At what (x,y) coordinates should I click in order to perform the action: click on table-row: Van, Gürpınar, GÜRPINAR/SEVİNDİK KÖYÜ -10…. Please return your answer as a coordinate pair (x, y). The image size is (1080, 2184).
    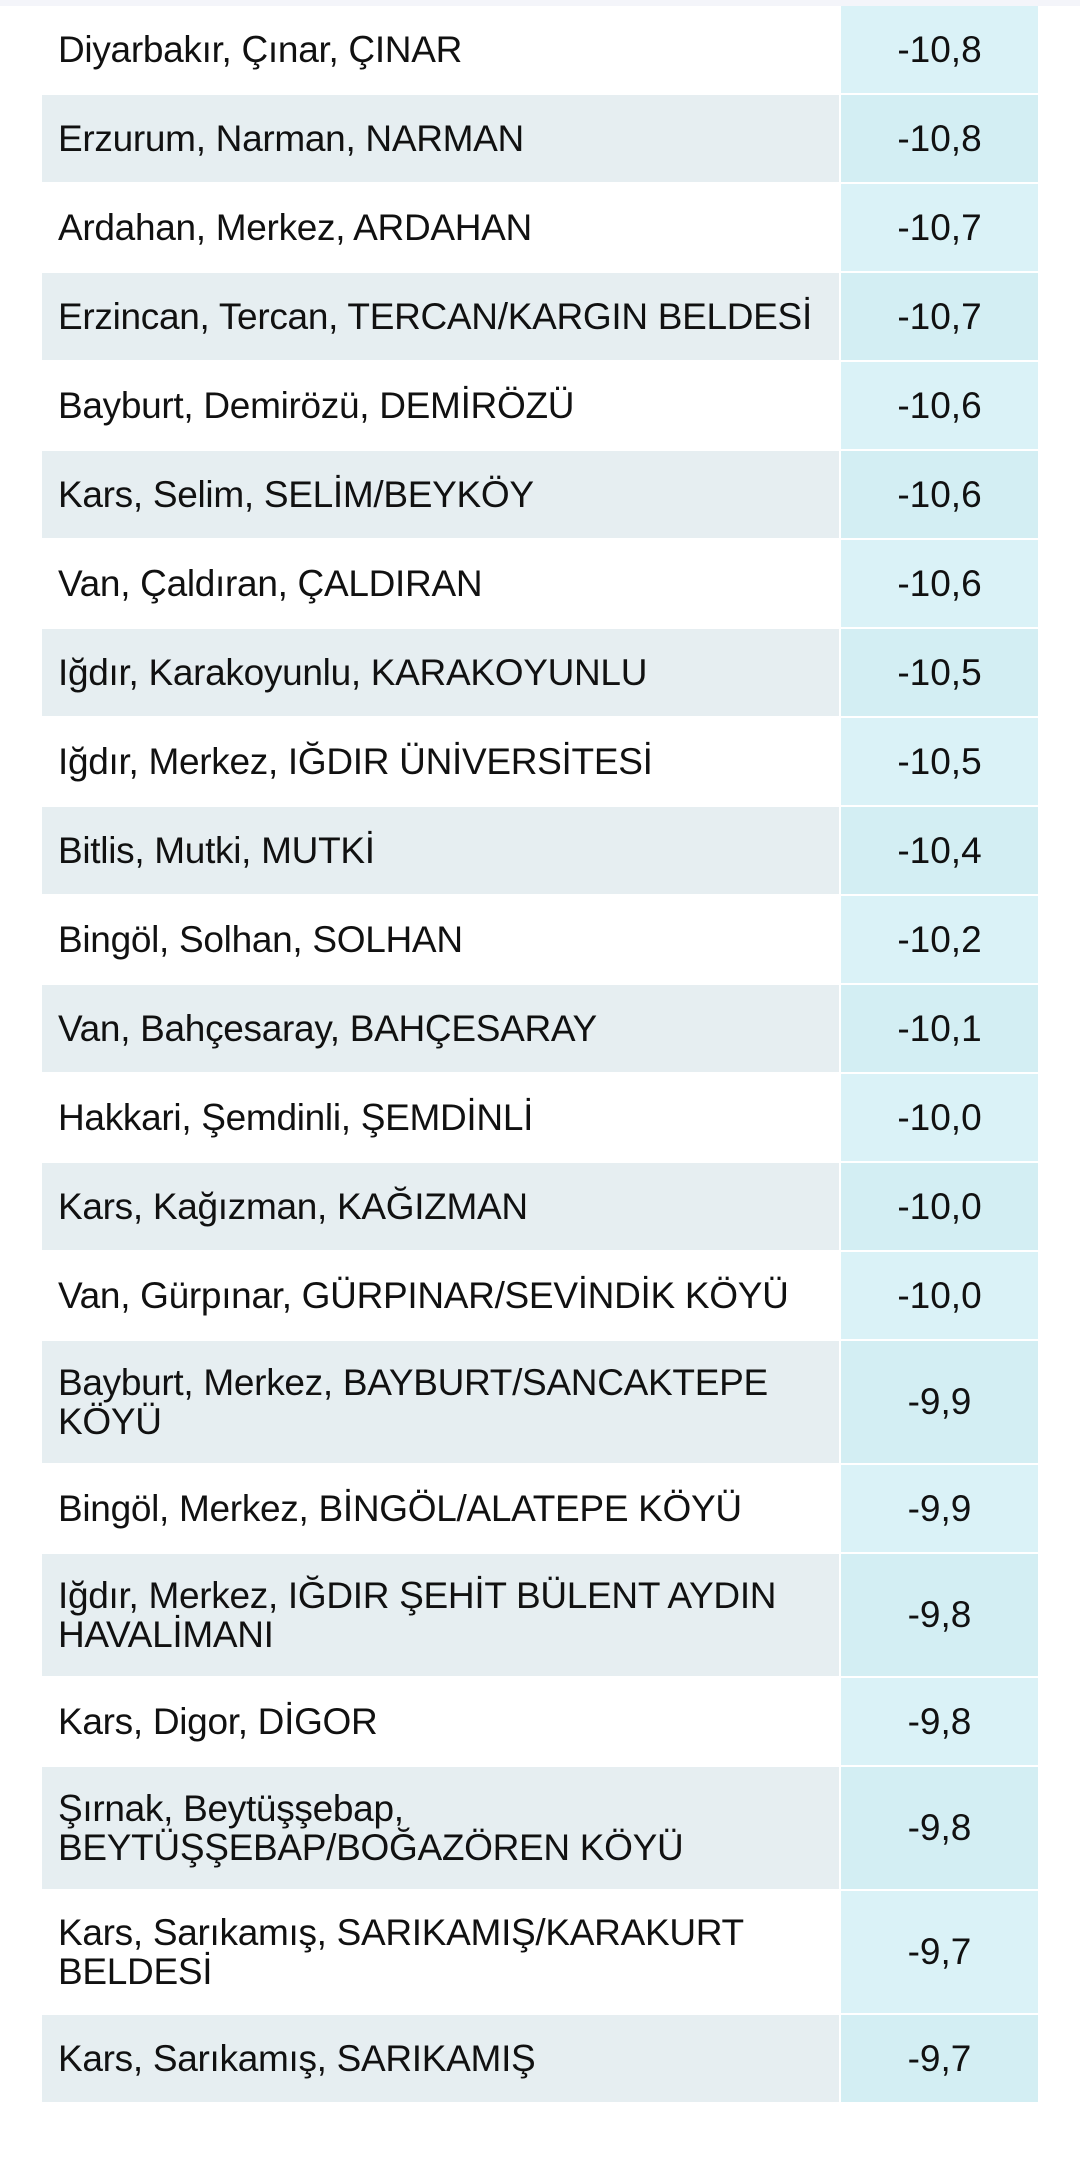
    Looking at the image, I should click on (540, 1295).